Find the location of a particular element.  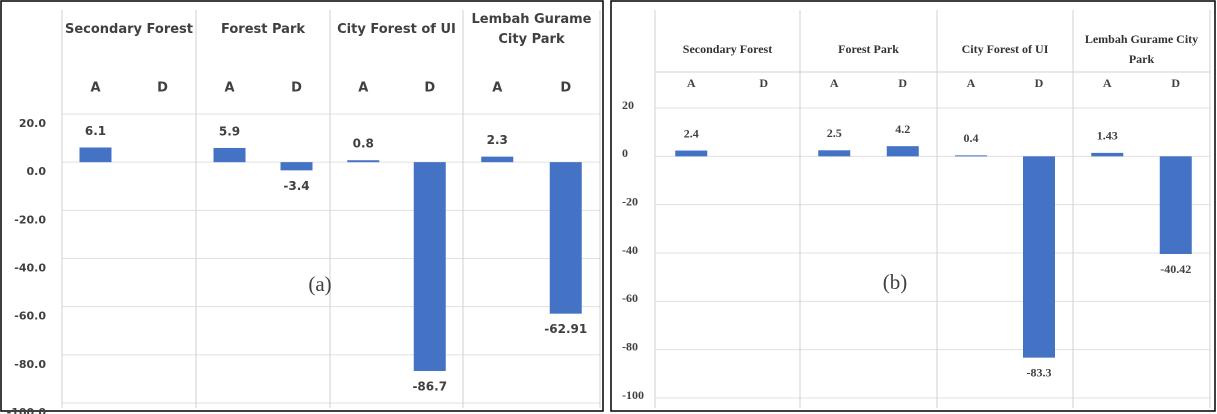

y-tick-label: -40.0 is located at coordinates (30, 268).